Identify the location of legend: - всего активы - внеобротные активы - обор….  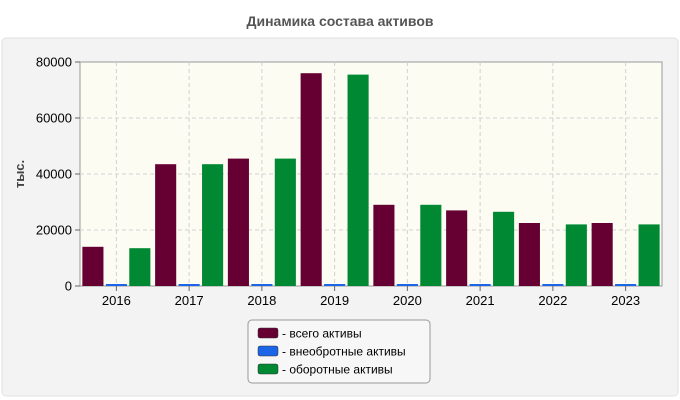
(339, 351).